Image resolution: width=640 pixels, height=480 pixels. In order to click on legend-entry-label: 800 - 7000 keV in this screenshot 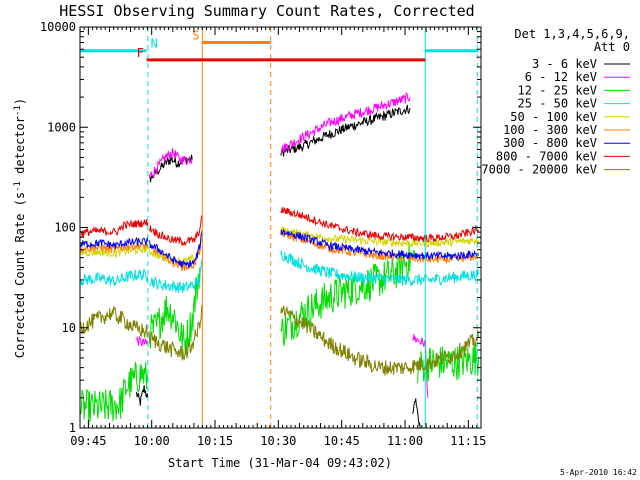, I will do `click(546, 156)`.